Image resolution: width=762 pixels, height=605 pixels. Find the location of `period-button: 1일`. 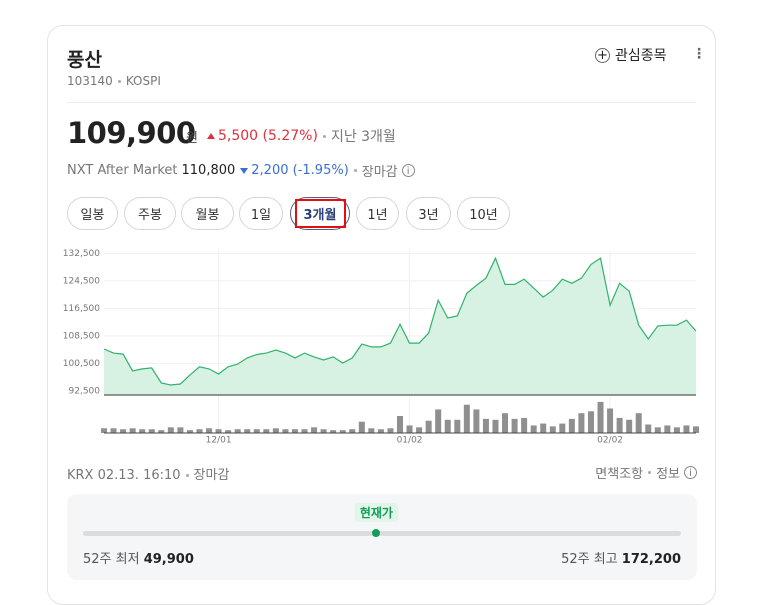

period-button: 1일 is located at coordinates (261, 213).